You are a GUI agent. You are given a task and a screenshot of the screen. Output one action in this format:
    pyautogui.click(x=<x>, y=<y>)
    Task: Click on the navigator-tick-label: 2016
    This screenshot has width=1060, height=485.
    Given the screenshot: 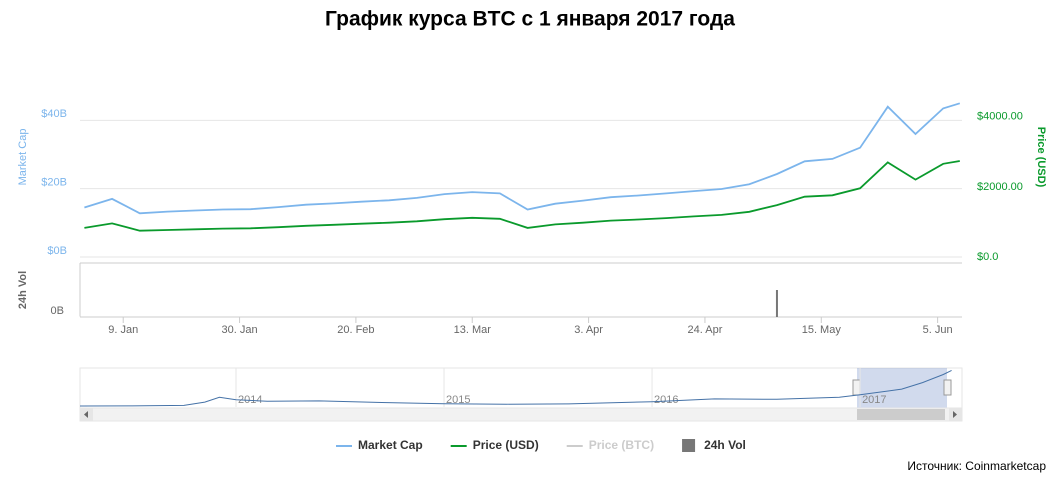 What is the action you would take?
    pyautogui.click(x=666, y=400)
    